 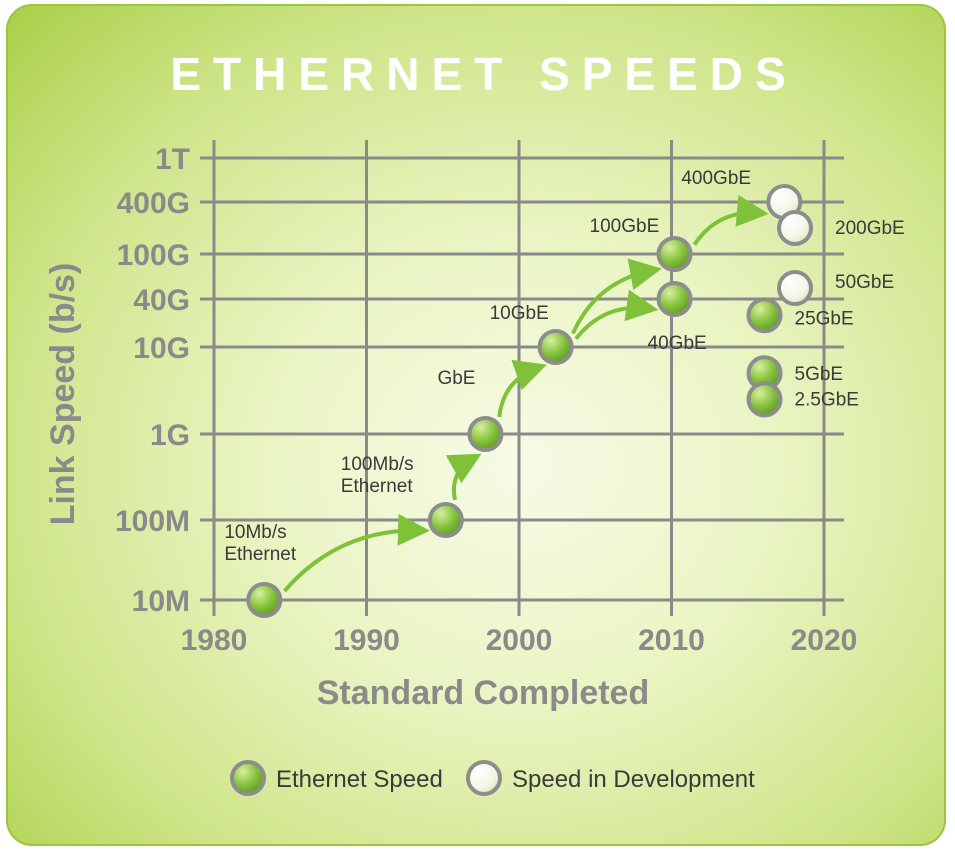 What do you see at coordinates (170, 435) in the screenshot?
I see `y-tick-label: 1G` at bounding box center [170, 435].